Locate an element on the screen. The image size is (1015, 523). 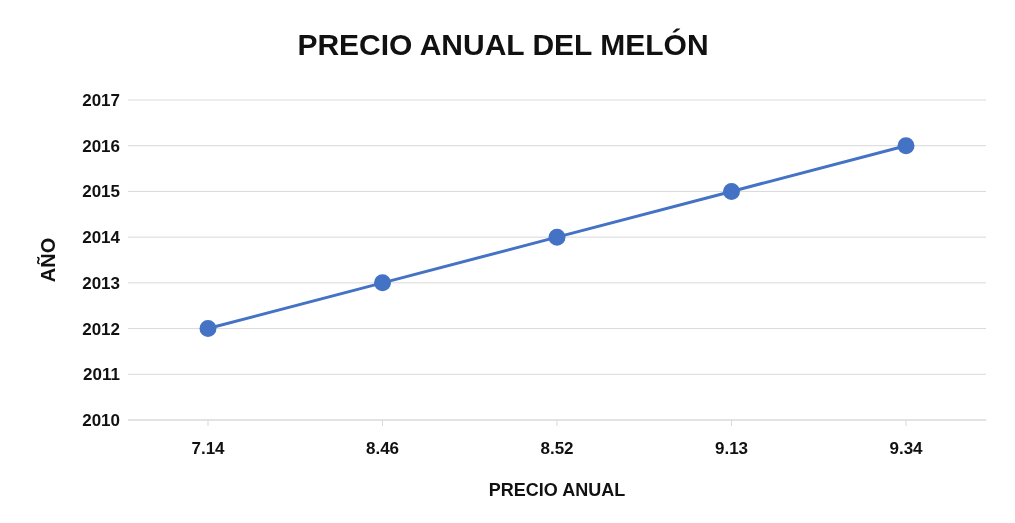
x-tick-label: 7.14 is located at coordinates (208, 449).